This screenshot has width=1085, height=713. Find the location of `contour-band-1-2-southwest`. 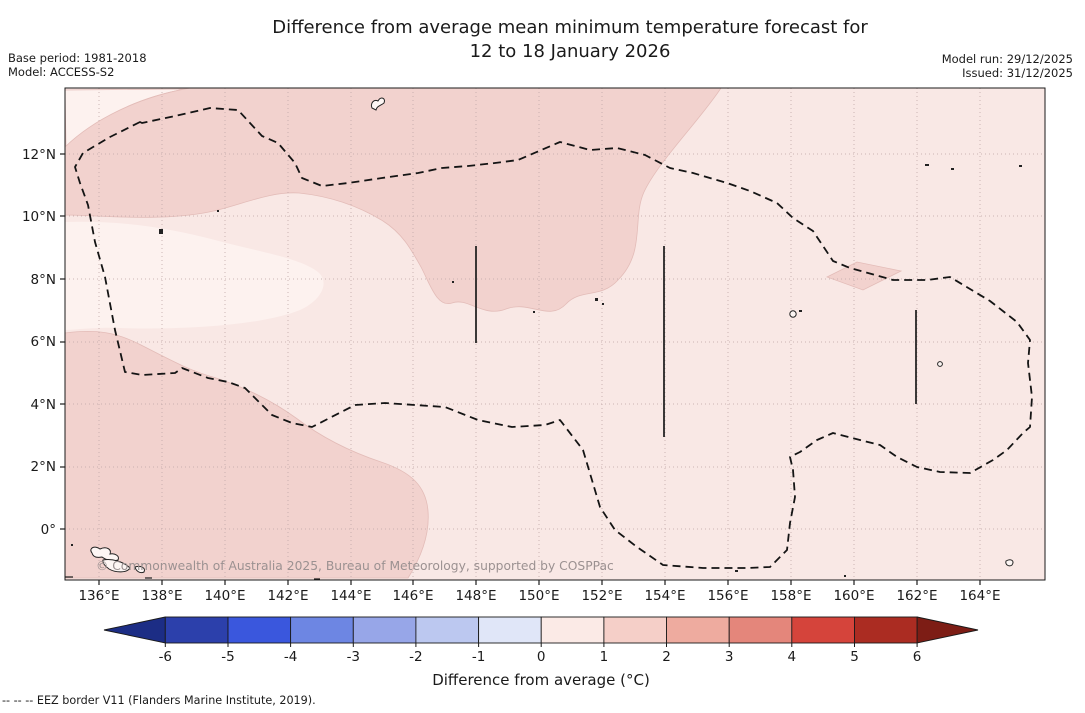

contour-band-1-2-southwest is located at coordinates (247, 455).